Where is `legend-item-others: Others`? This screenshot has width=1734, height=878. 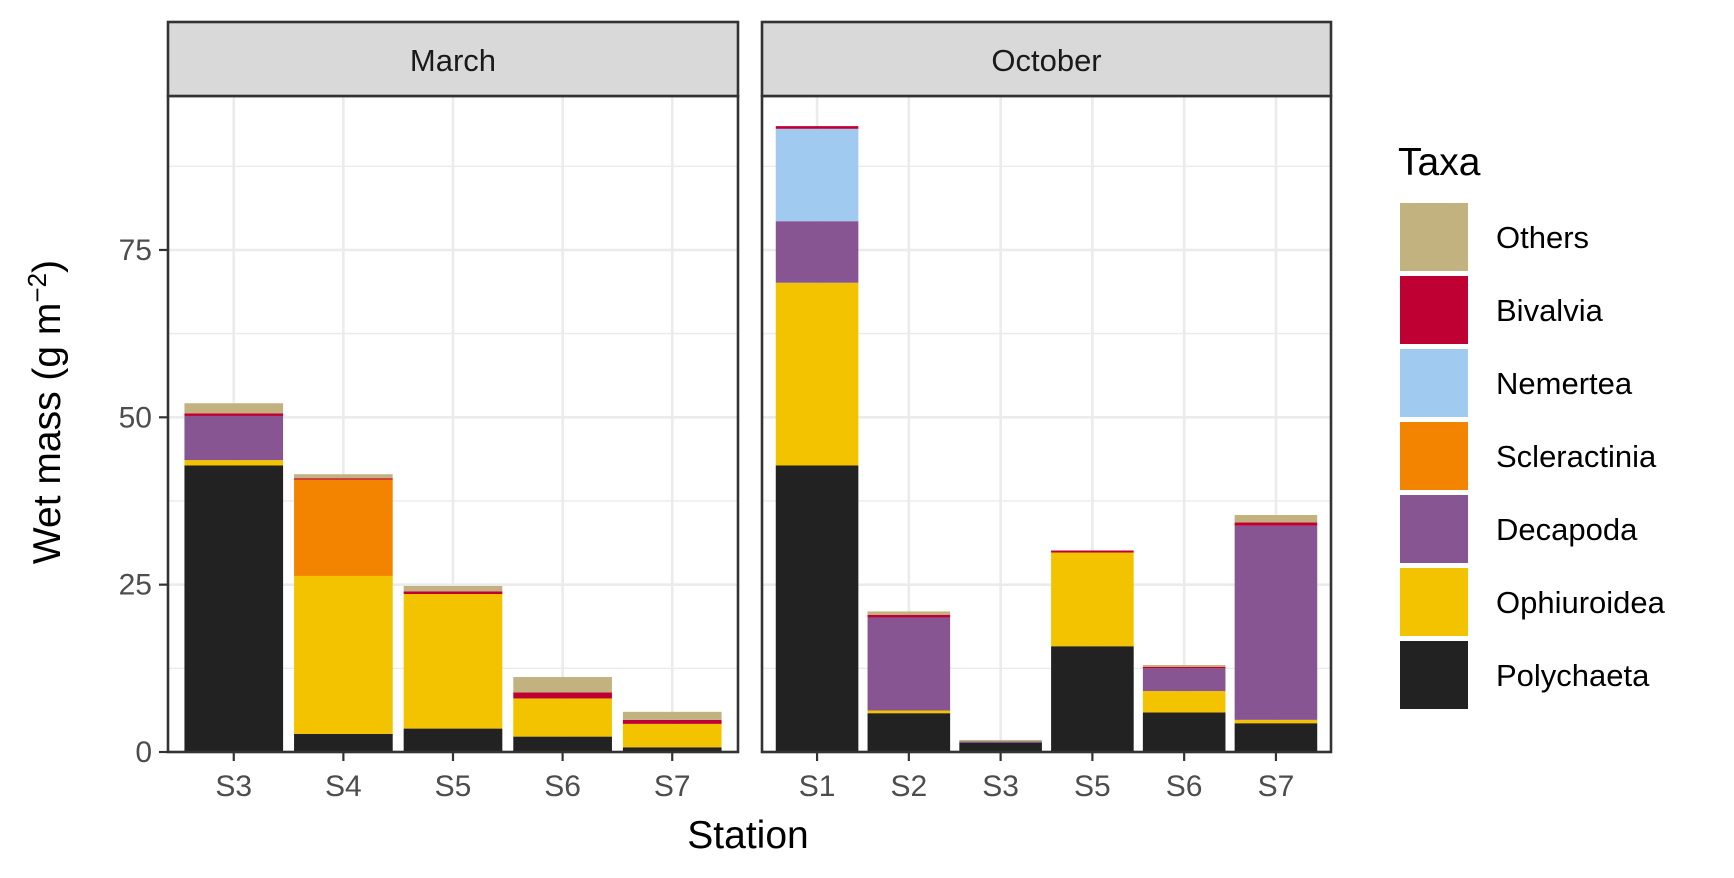
legend-item-others: Others is located at coordinates (1494, 237).